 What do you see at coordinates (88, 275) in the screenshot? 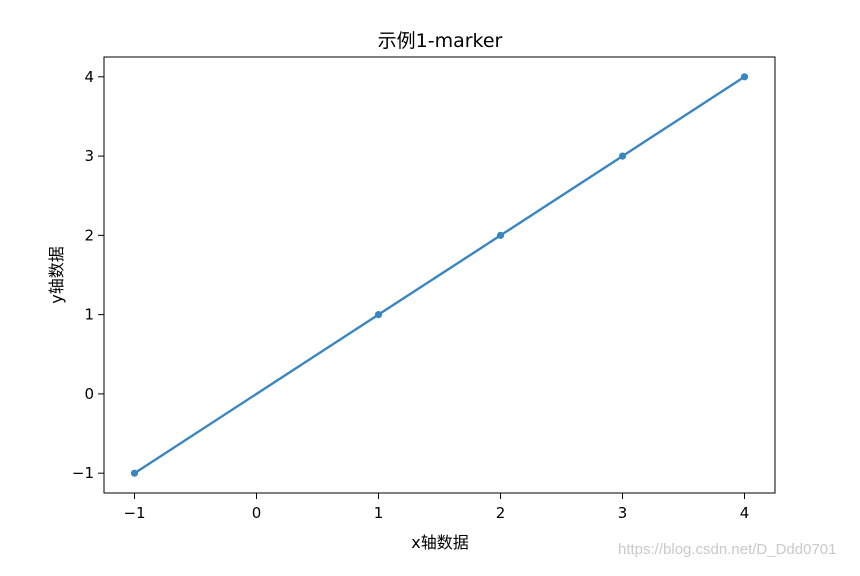
I see `y-axis-ticks: −1 0 1 2 3 4` at bounding box center [88, 275].